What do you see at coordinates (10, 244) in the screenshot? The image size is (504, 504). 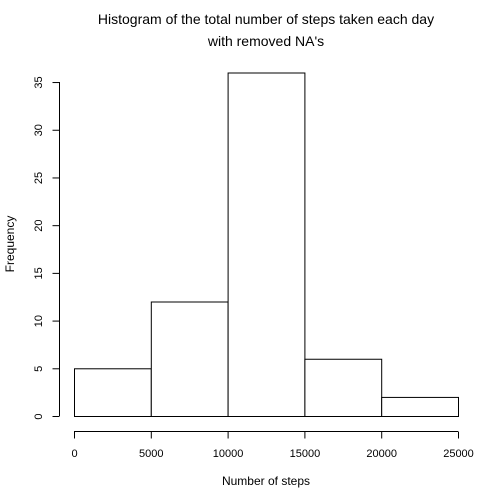 I see `y-axis-label: Frequency` at bounding box center [10, 244].